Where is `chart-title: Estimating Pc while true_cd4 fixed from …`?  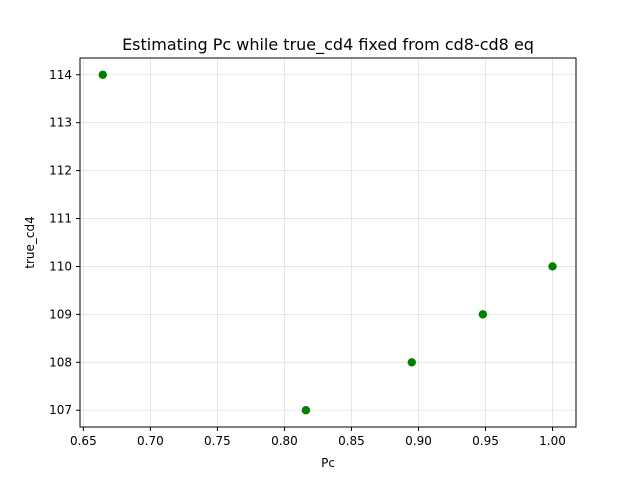 chart-title: Estimating Pc while true_cd4 fixed from … is located at coordinates (328, 45).